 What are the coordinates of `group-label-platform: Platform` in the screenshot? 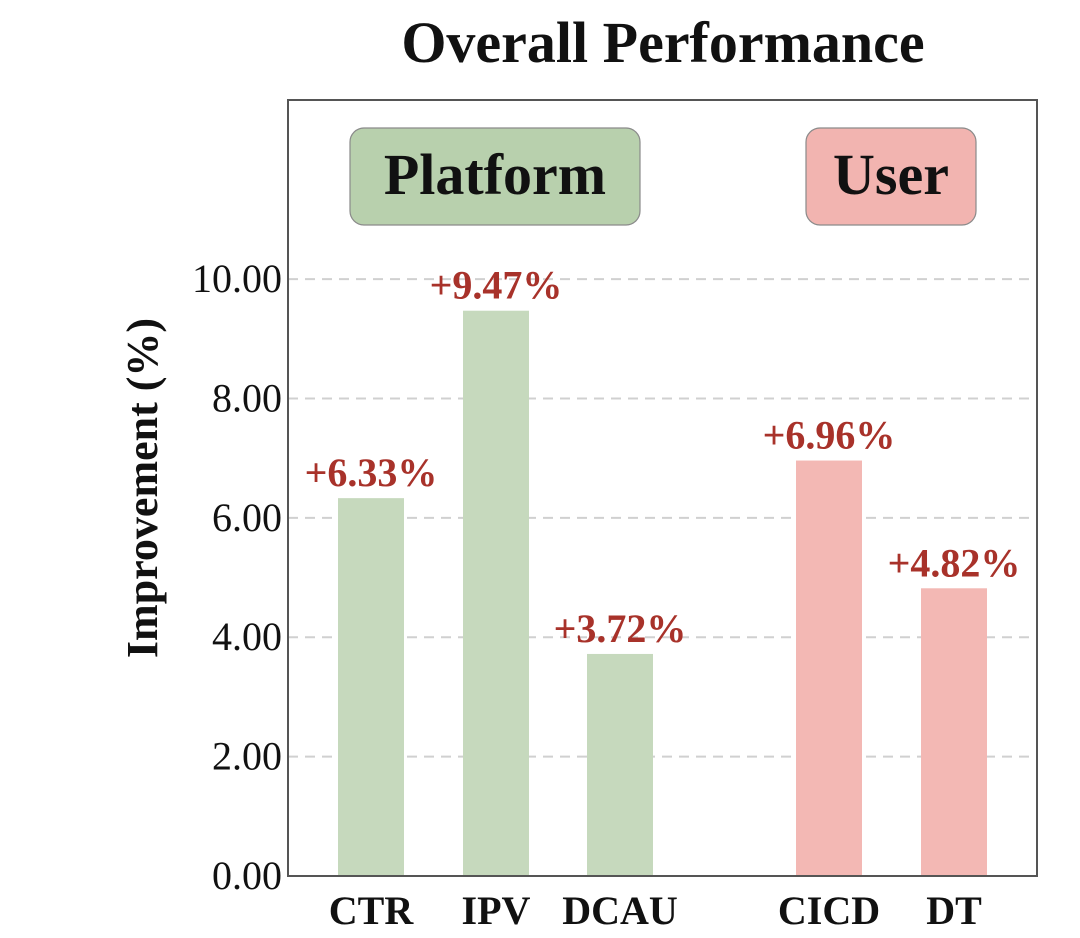 It's located at (495, 174).